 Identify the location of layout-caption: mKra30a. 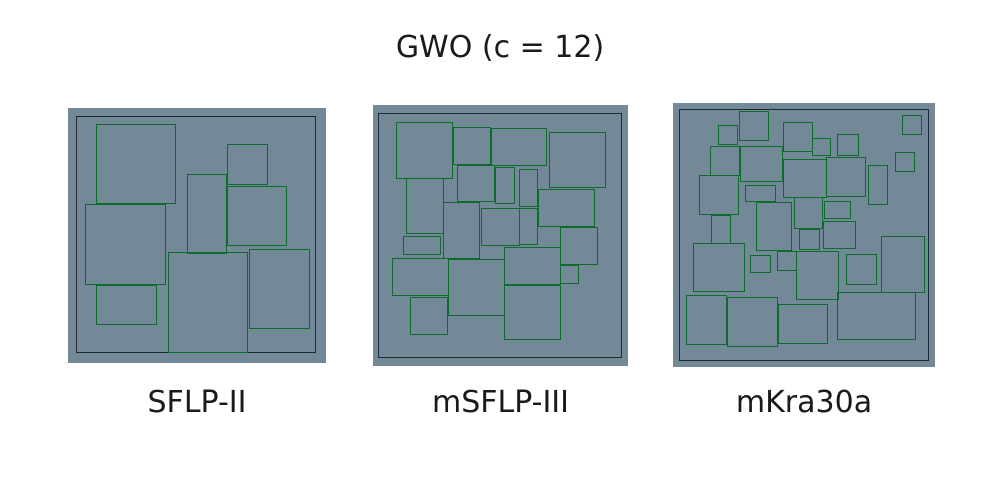
(804, 402).